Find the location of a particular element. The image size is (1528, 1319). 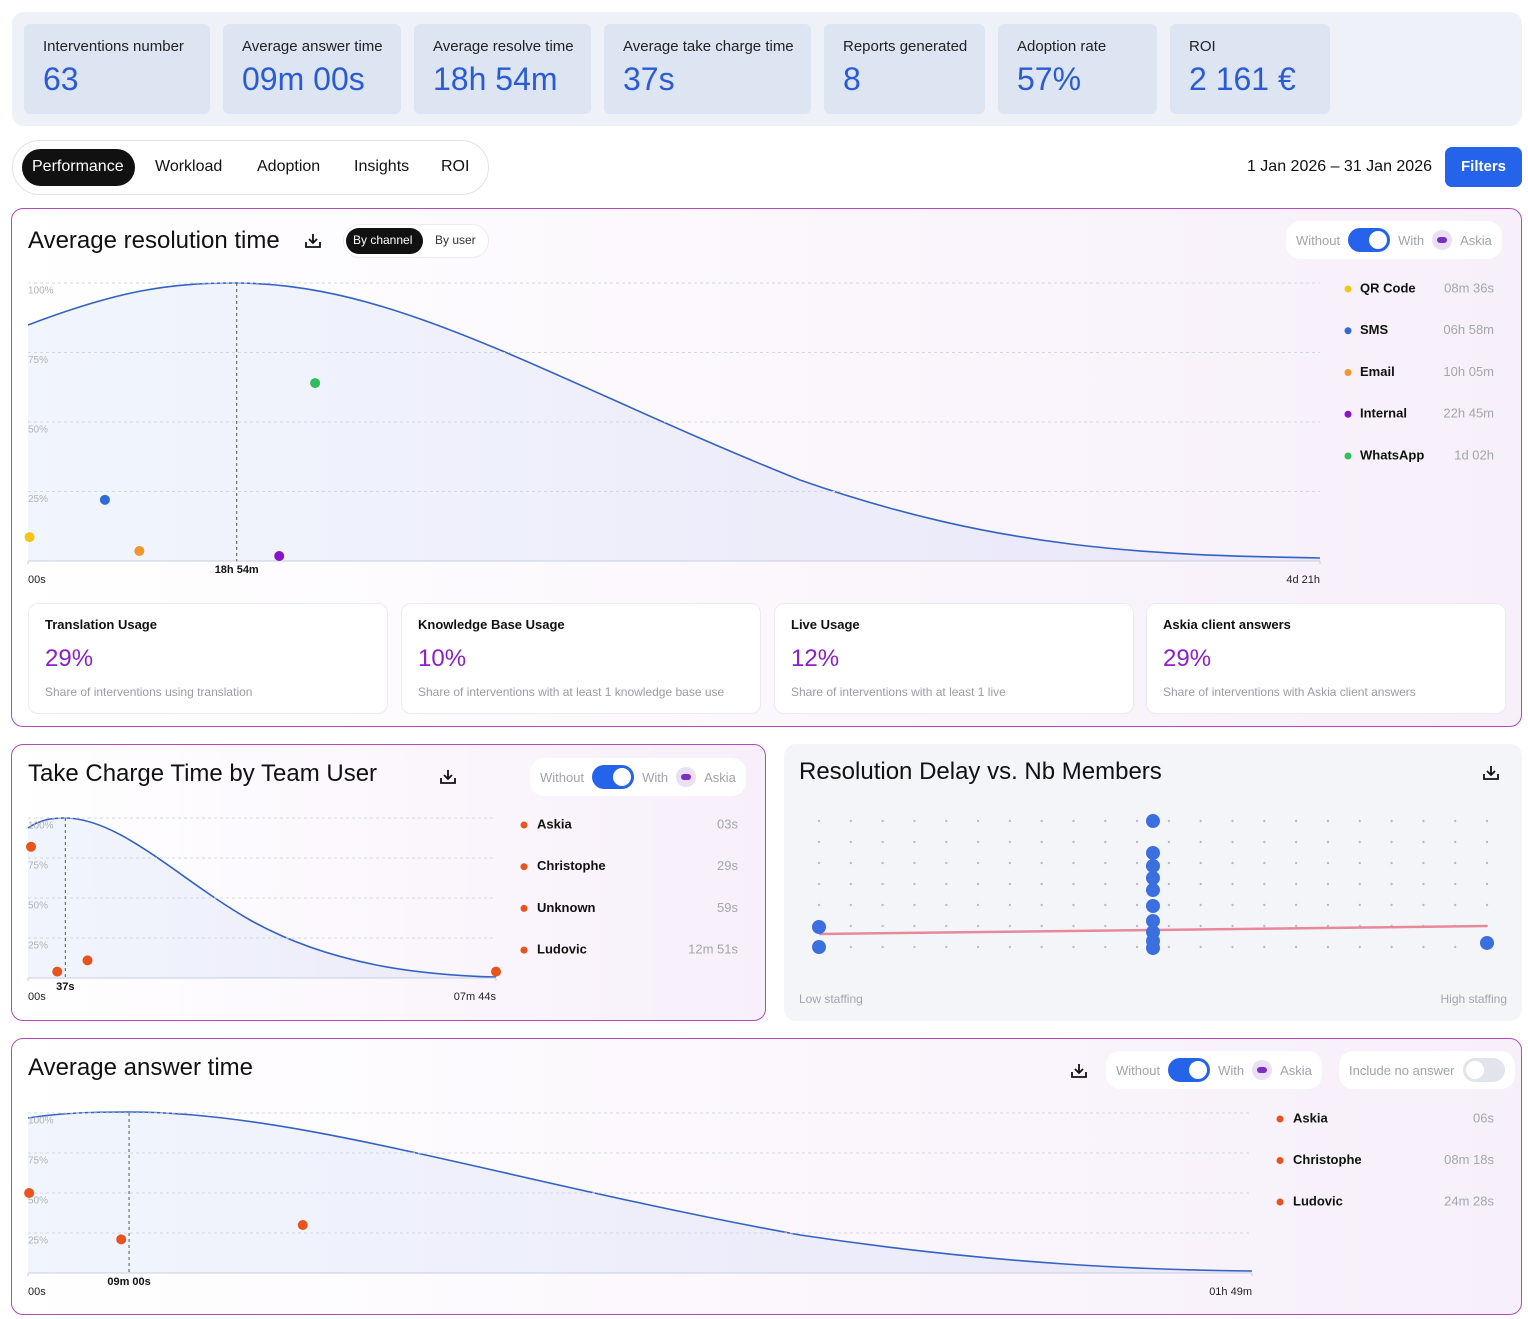

legend-value: 12m 51s is located at coordinates (713, 949).